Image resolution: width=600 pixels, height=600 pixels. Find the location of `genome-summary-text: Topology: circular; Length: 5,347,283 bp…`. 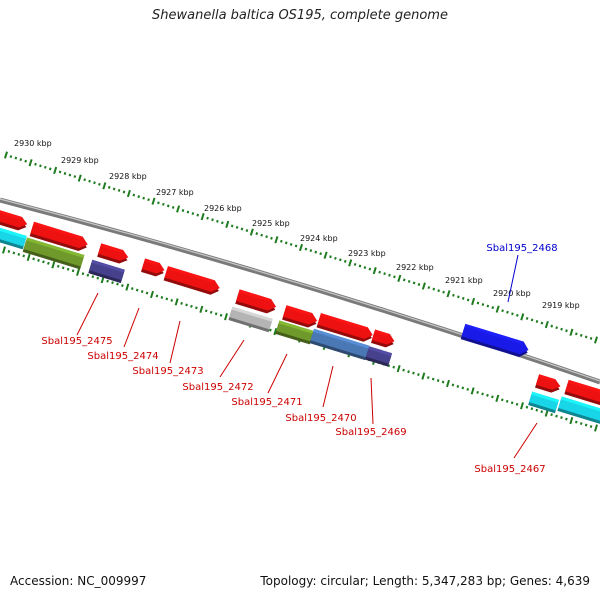

genome-summary-text: Topology: circular; Length: 5,347,283 bp… is located at coordinates (425, 581).